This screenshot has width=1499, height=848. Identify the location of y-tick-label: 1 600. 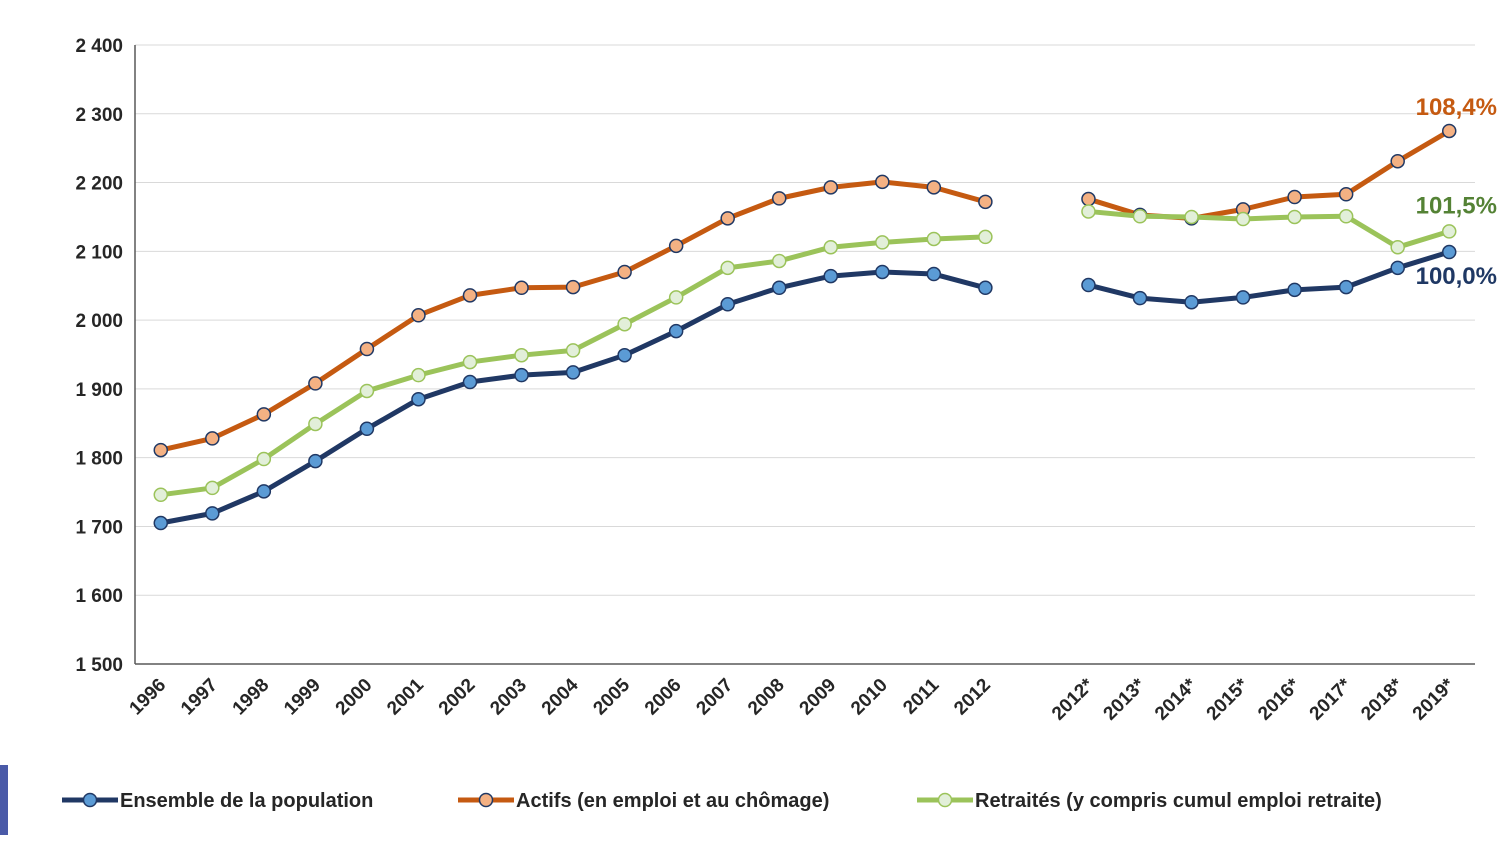
(99, 596).